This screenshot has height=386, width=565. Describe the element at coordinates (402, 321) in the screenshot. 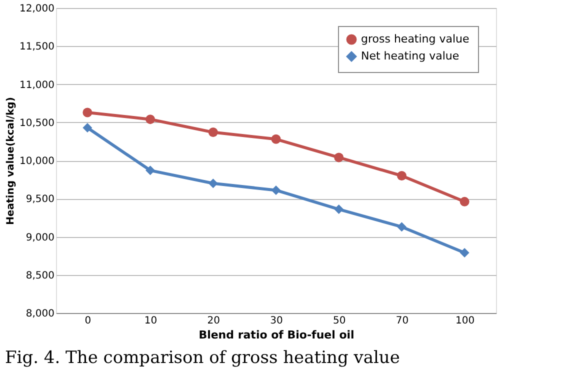

I see `x-tick-label: 70` at that location.